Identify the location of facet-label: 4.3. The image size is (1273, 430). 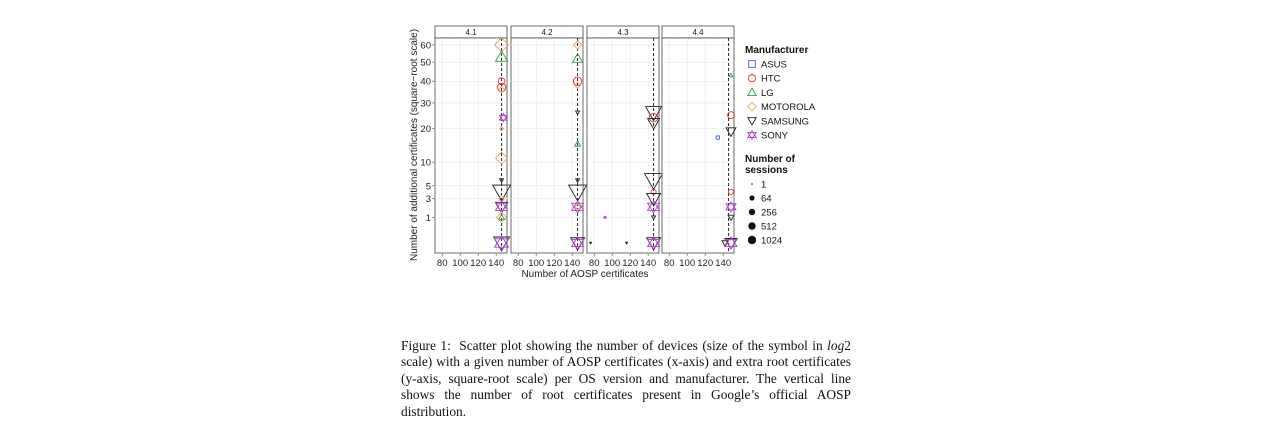
(623, 32).